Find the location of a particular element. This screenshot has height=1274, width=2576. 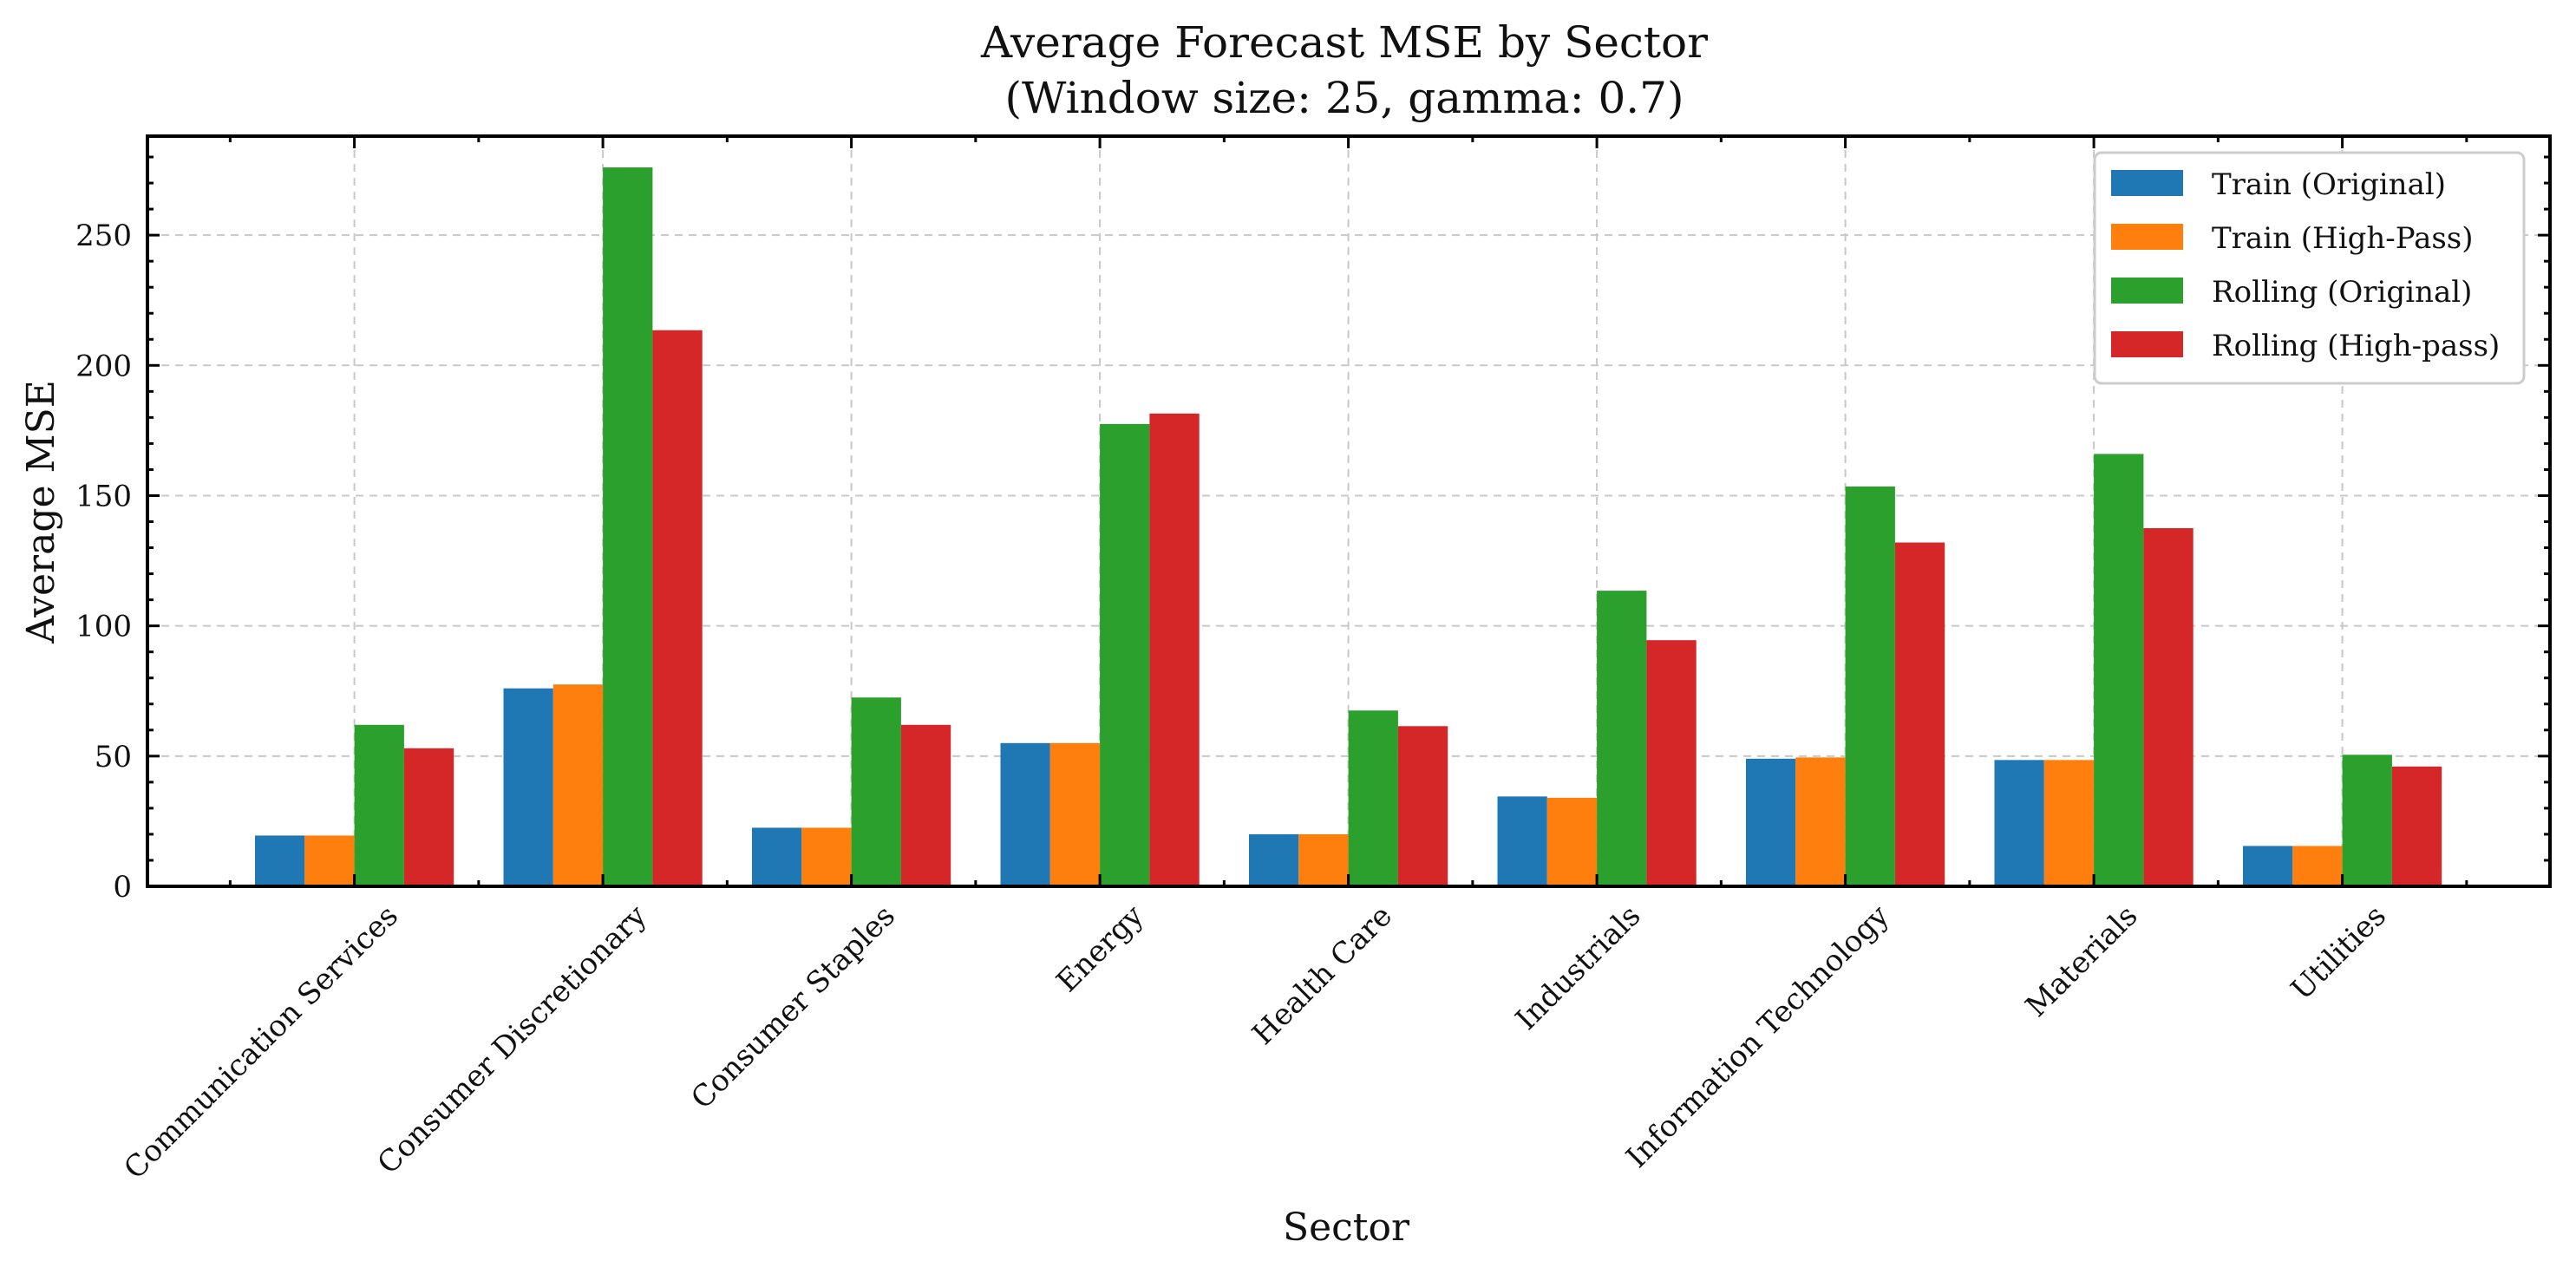

legend-label: Train (Original) is located at coordinates (2329, 184).